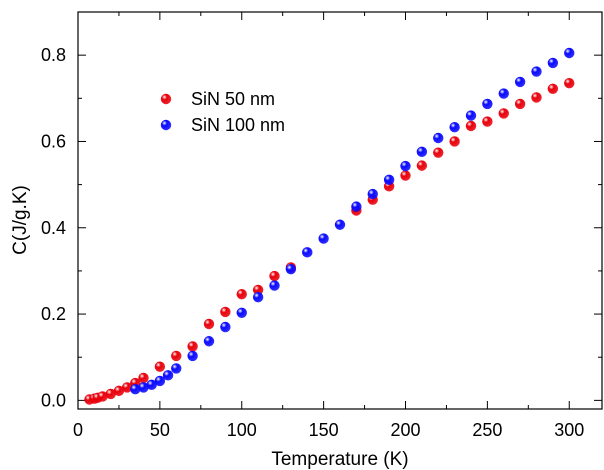 The image size is (604, 470). What do you see at coordinates (569, 430) in the screenshot?
I see `x-tick-label: 300` at bounding box center [569, 430].